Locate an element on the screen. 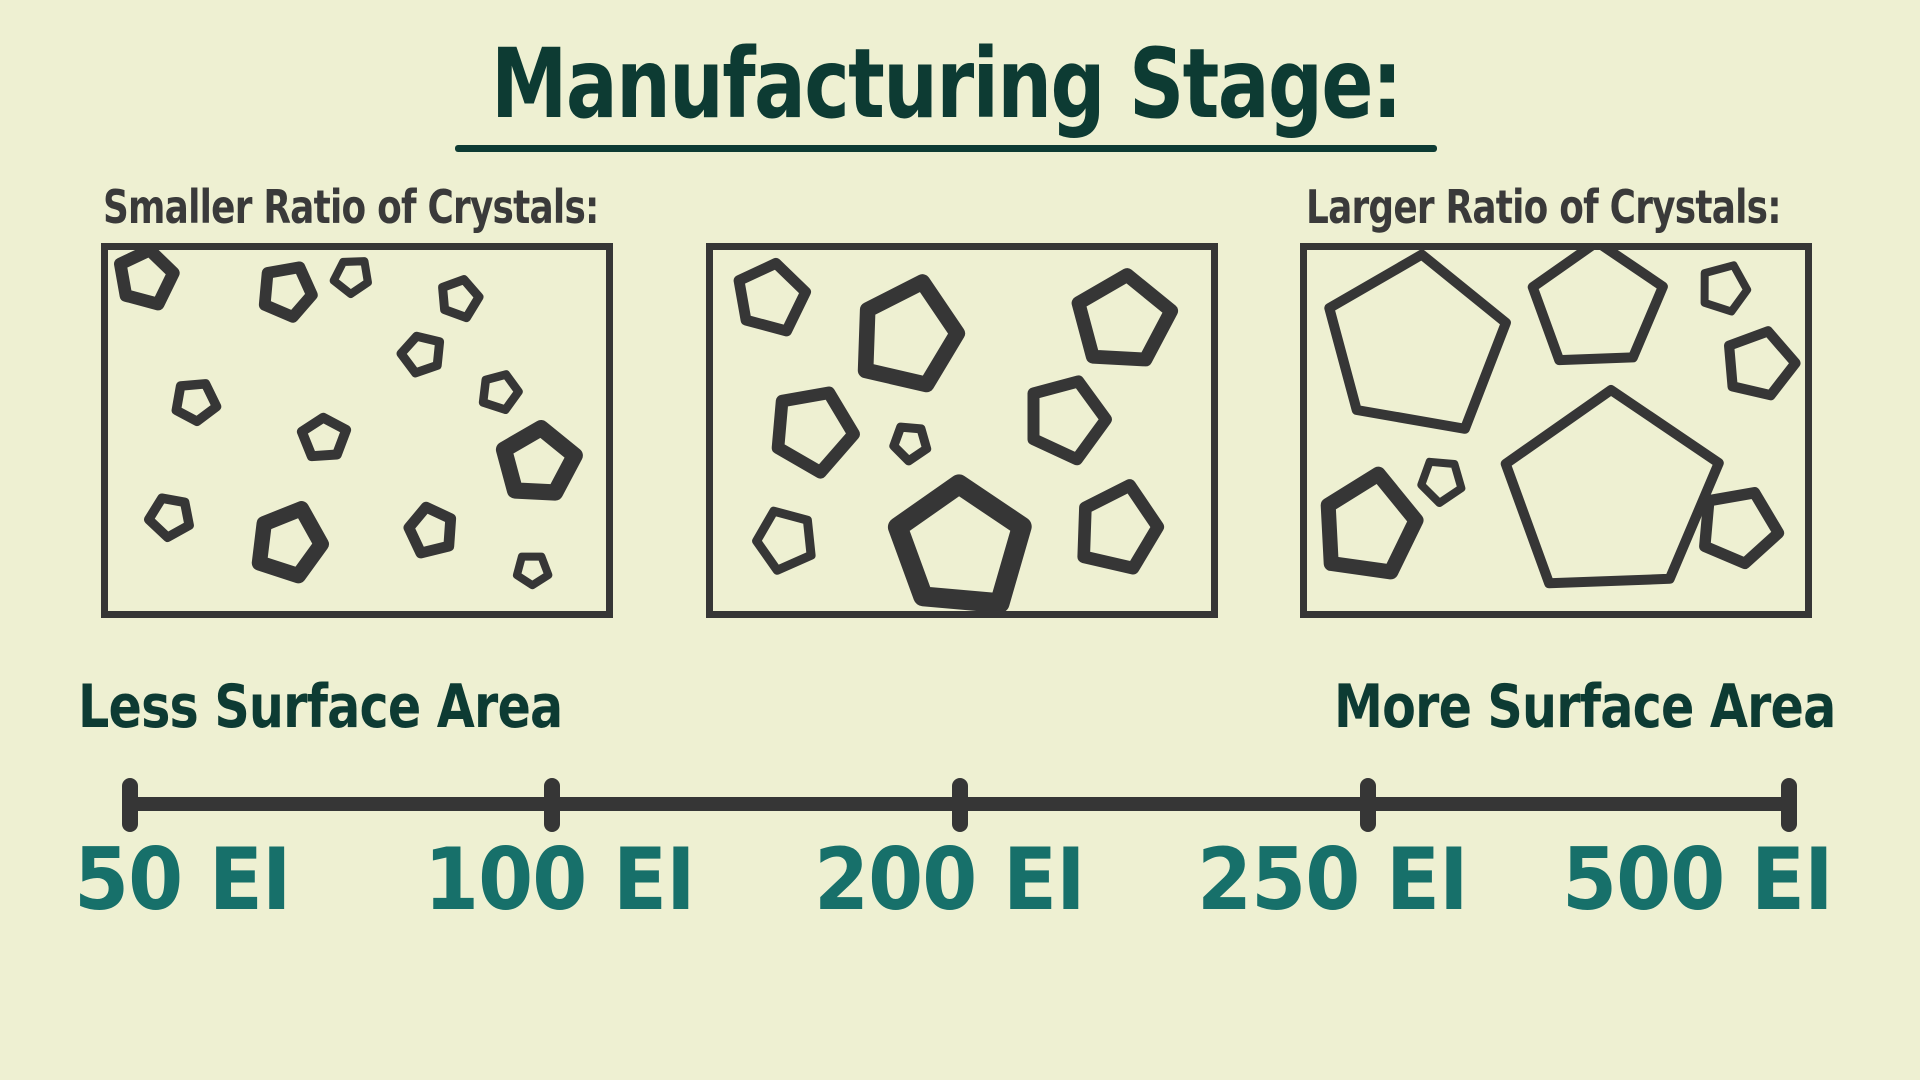  tick-label-50: 50 EI is located at coordinates (182, 880).